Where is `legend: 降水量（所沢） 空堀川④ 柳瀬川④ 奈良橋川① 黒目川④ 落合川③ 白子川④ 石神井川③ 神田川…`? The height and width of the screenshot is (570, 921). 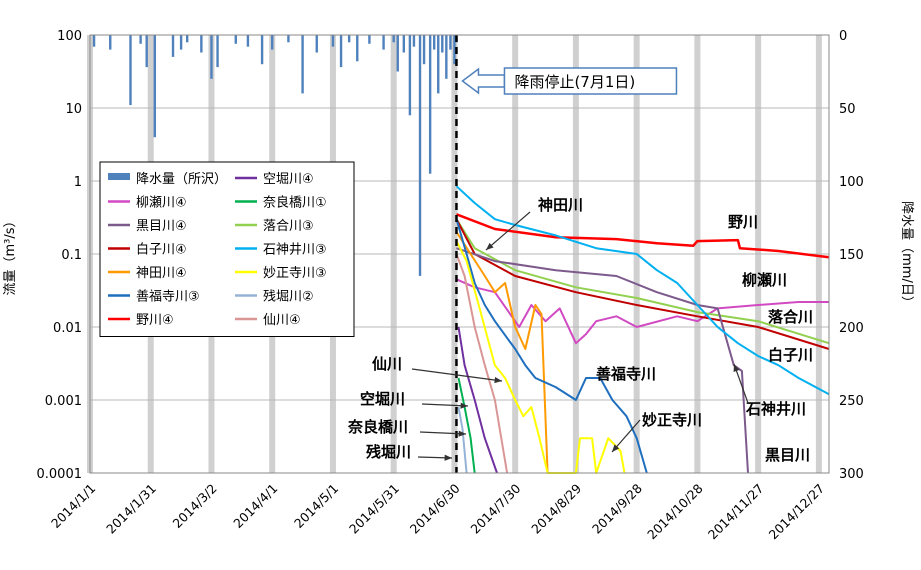 legend: 降水量（所沢） 空堀川④ 柳瀬川④ 奈良橋川① 黒目川④ 落合川③ 白子川④ 石神井川③ 神田川… is located at coordinates (227, 249).